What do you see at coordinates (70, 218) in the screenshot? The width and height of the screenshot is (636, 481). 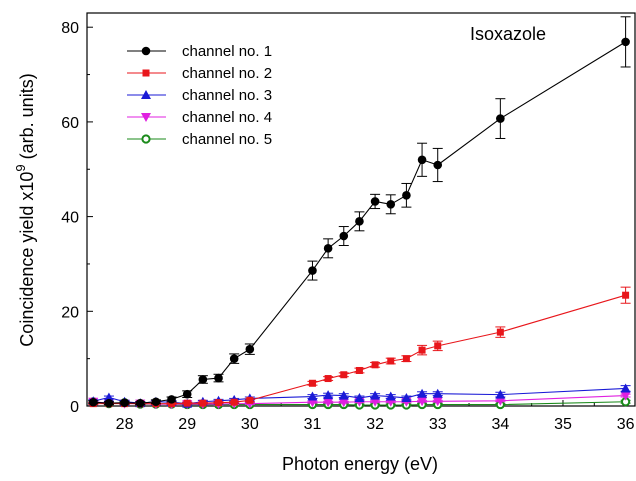 I see `y-tick-label: 40` at bounding box center [70, 218].